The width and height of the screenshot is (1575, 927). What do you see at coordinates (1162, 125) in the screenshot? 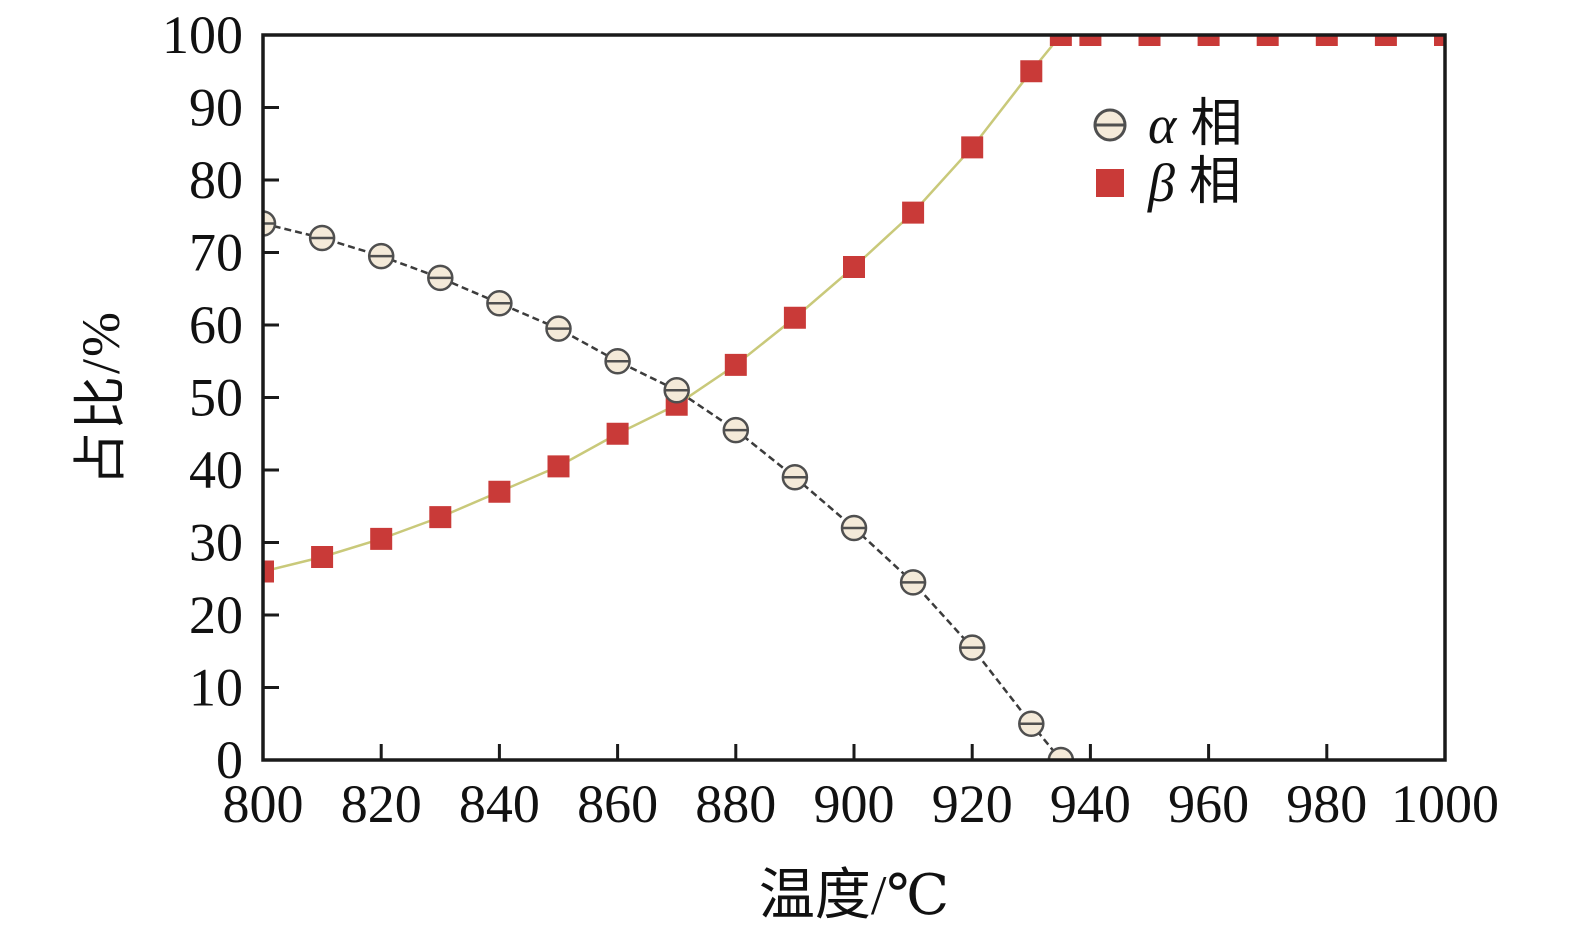
I see `legend-alpha-symbol: α` at bounding box center [1162, 125].